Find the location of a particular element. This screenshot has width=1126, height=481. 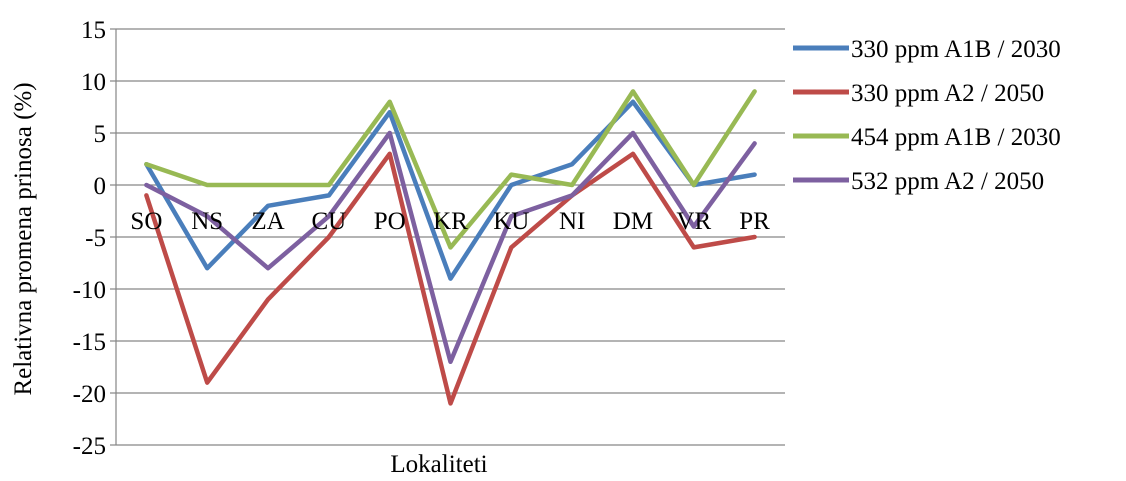

x-category-labels: SO NS ZA CU PO KR KU NI DM VR PR is located at coordinates (450, 221).